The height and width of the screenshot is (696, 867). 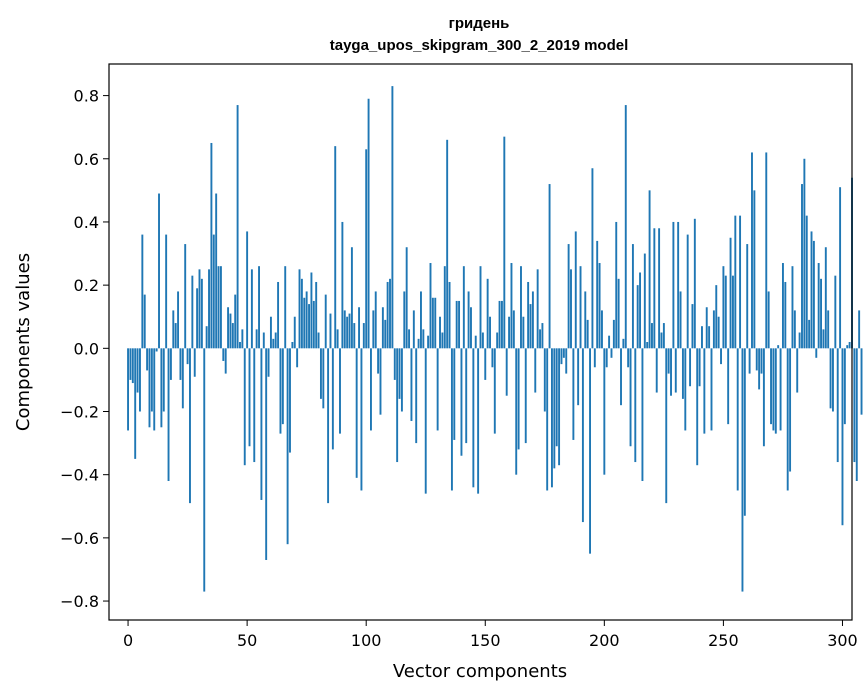 I want to click on y-tick-label: 0.8, so click(x=86, y=96).